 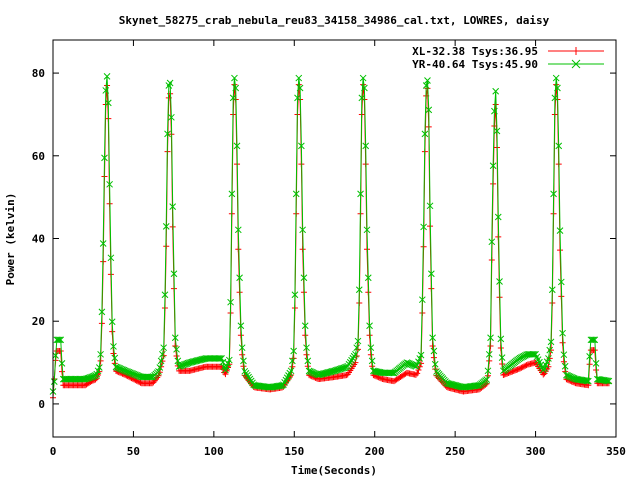 What do you see at coordinates (455, 451) in the screenshot?
I see `x-tick-label: 250` at bounding box center [455, 451].